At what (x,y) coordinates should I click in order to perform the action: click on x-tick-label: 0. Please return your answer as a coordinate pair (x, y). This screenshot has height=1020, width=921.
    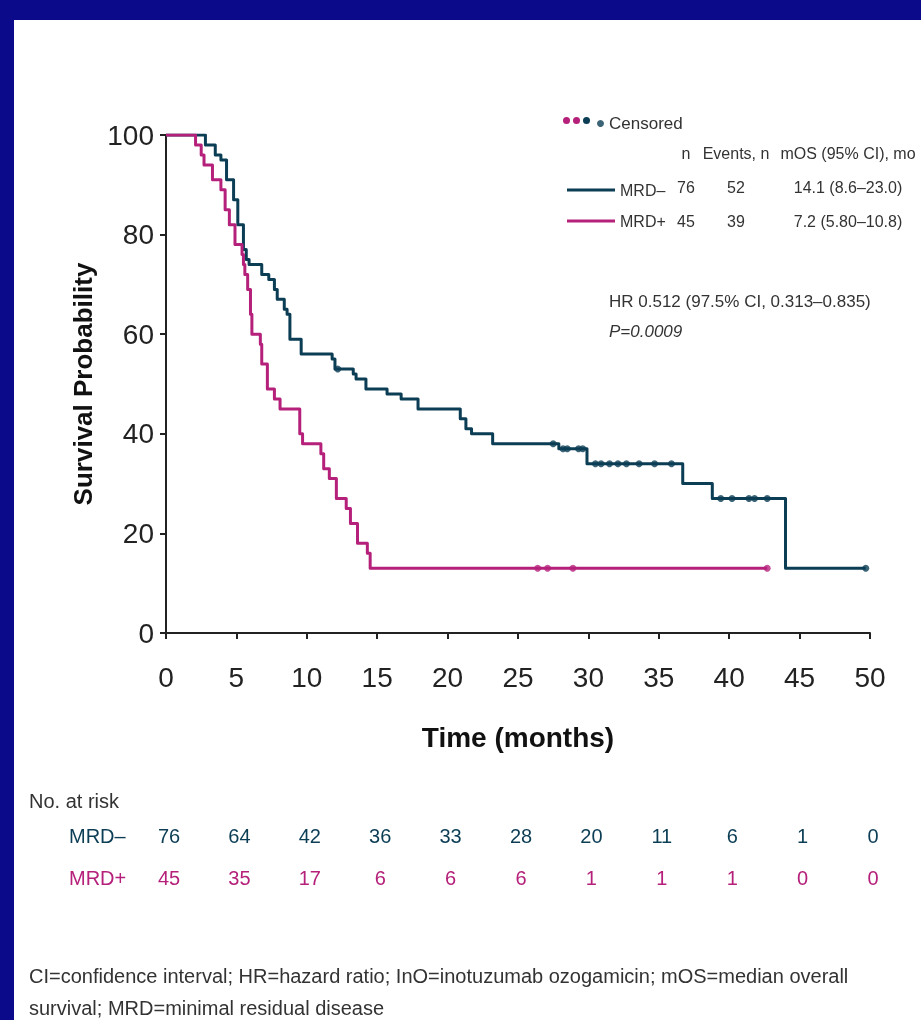
    Looking at the image, I should click on (166, 677).